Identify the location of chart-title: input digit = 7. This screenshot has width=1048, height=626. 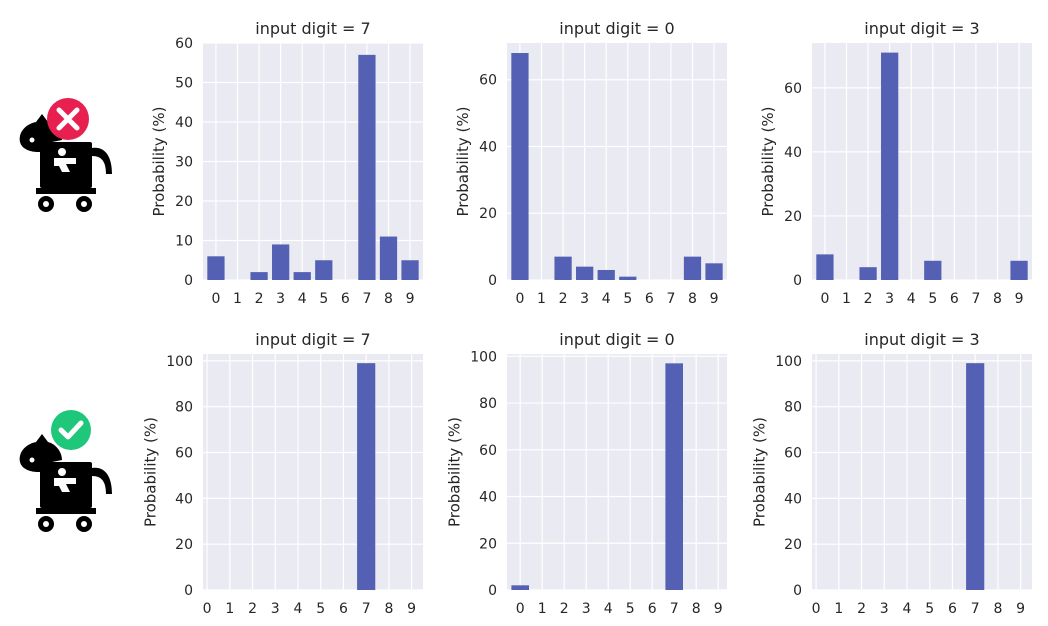
(312, 339).